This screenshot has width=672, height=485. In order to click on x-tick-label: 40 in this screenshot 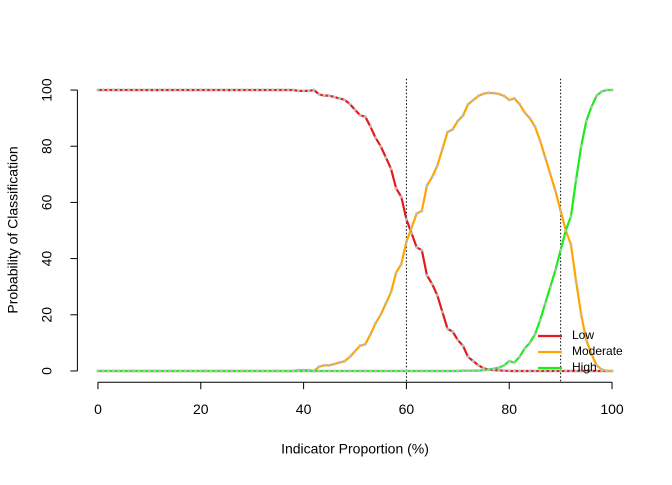, I will do `click(304, 409)`.